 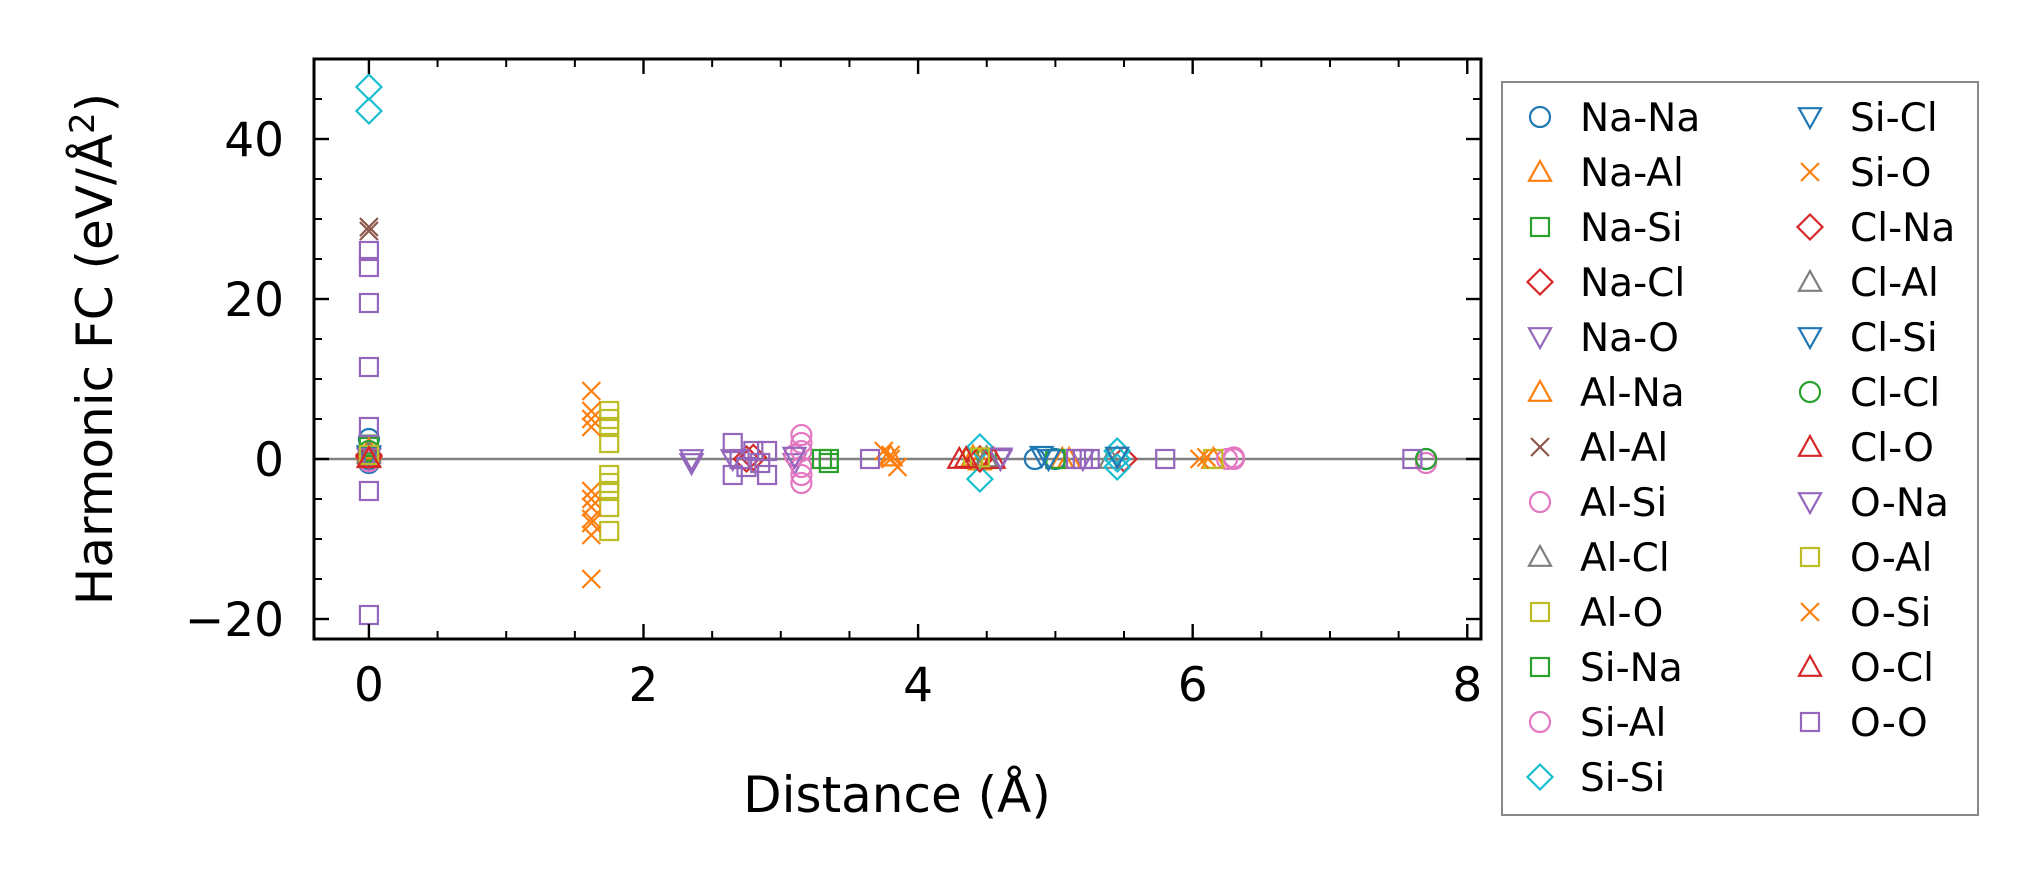 What do you see at coordinates (1895, 393) in the screenshot?
I see `legend-label-cl-cl: Cl-Cl` at bounding box center [1895, 393].